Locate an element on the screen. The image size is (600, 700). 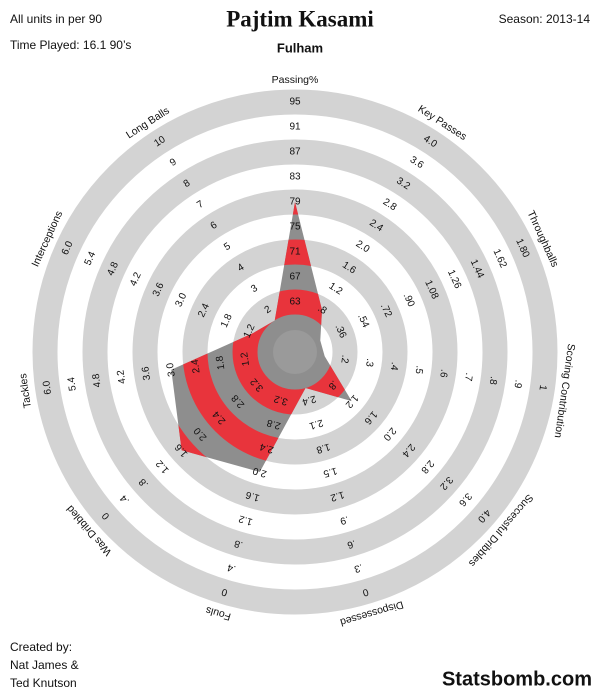
tick-label: 87 is located at coordinates (295, 152).